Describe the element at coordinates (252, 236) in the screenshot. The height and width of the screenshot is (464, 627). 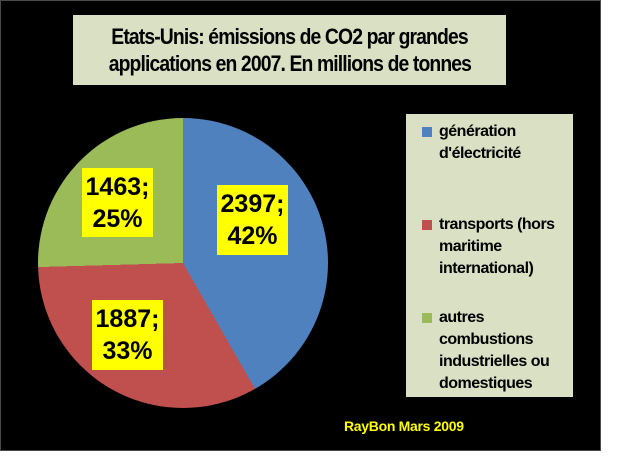
I see `pie-data-label-electricity-percent: 42%` at that location.